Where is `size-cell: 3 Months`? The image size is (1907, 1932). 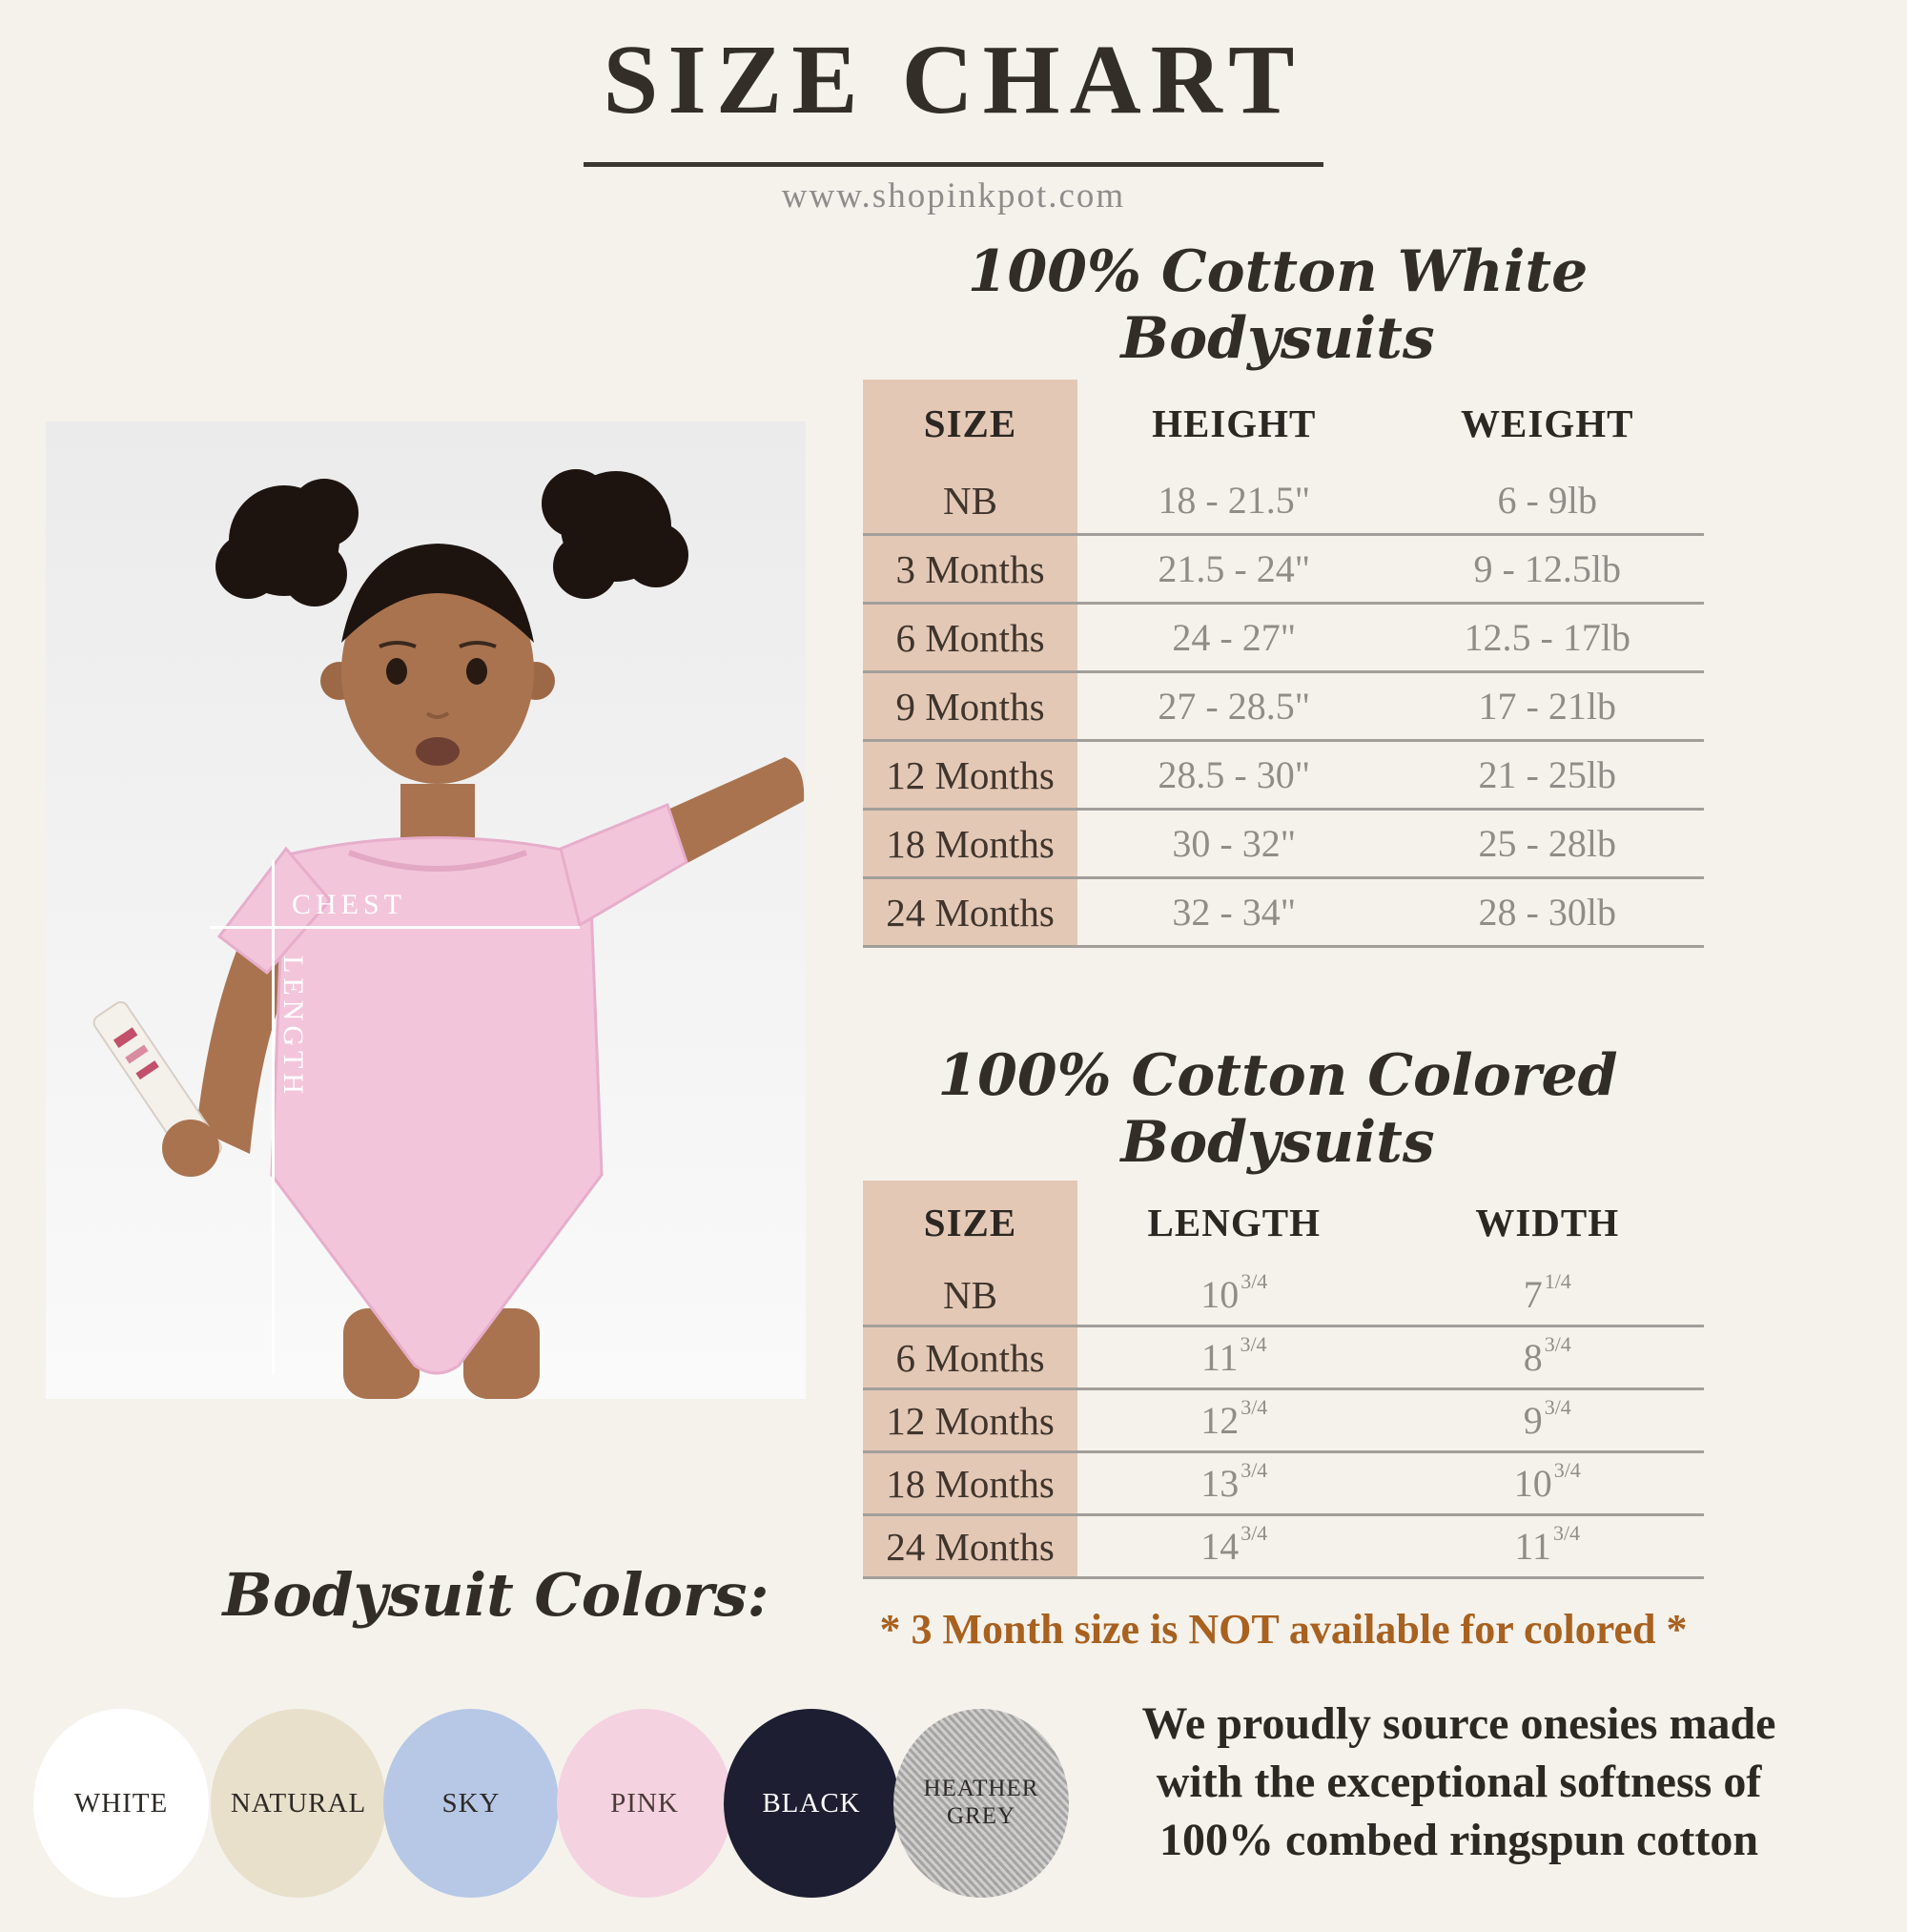 size-cell: 3 Months is located at coordinates (970, 569).